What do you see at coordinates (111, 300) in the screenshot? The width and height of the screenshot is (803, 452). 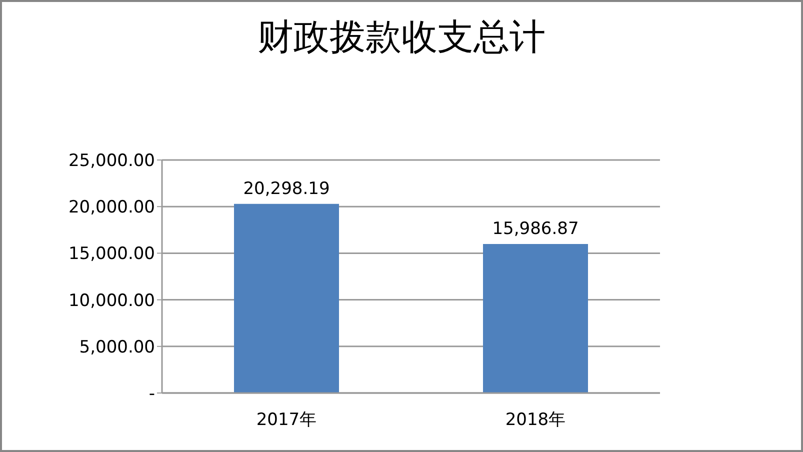 I see `y-tick-label: 10,000.00` at bounding box center [111, 300].